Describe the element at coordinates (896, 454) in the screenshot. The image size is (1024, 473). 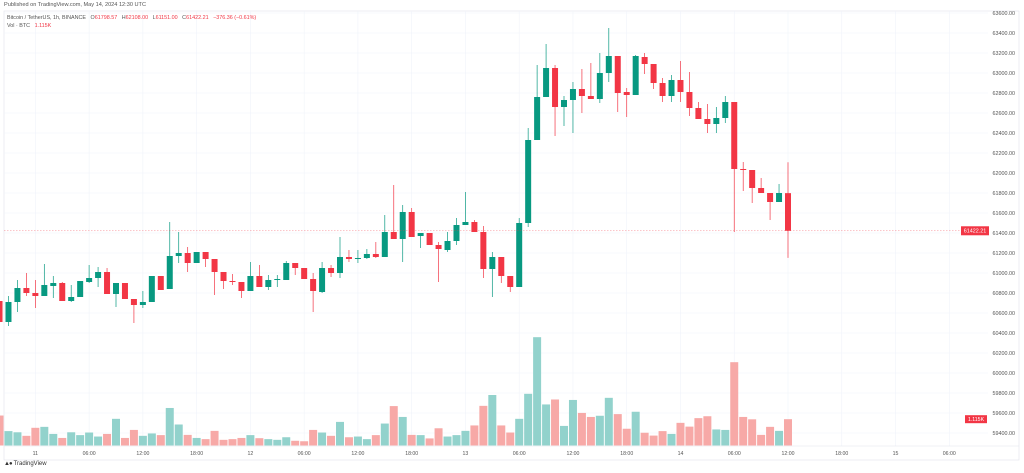
I see `time-tick-label: 15` at that location.